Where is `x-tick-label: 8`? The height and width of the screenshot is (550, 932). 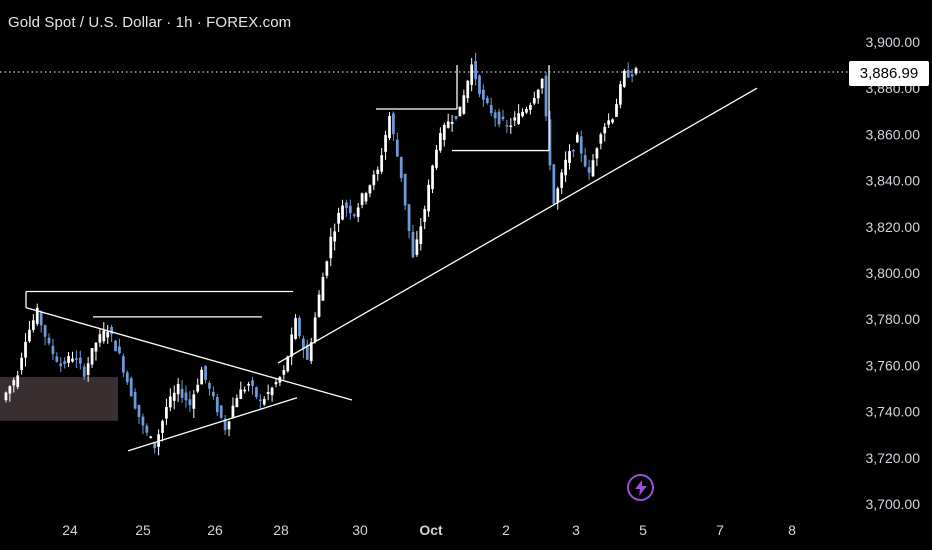 x-tick-label: 8 is located at coordinates (792, 530).